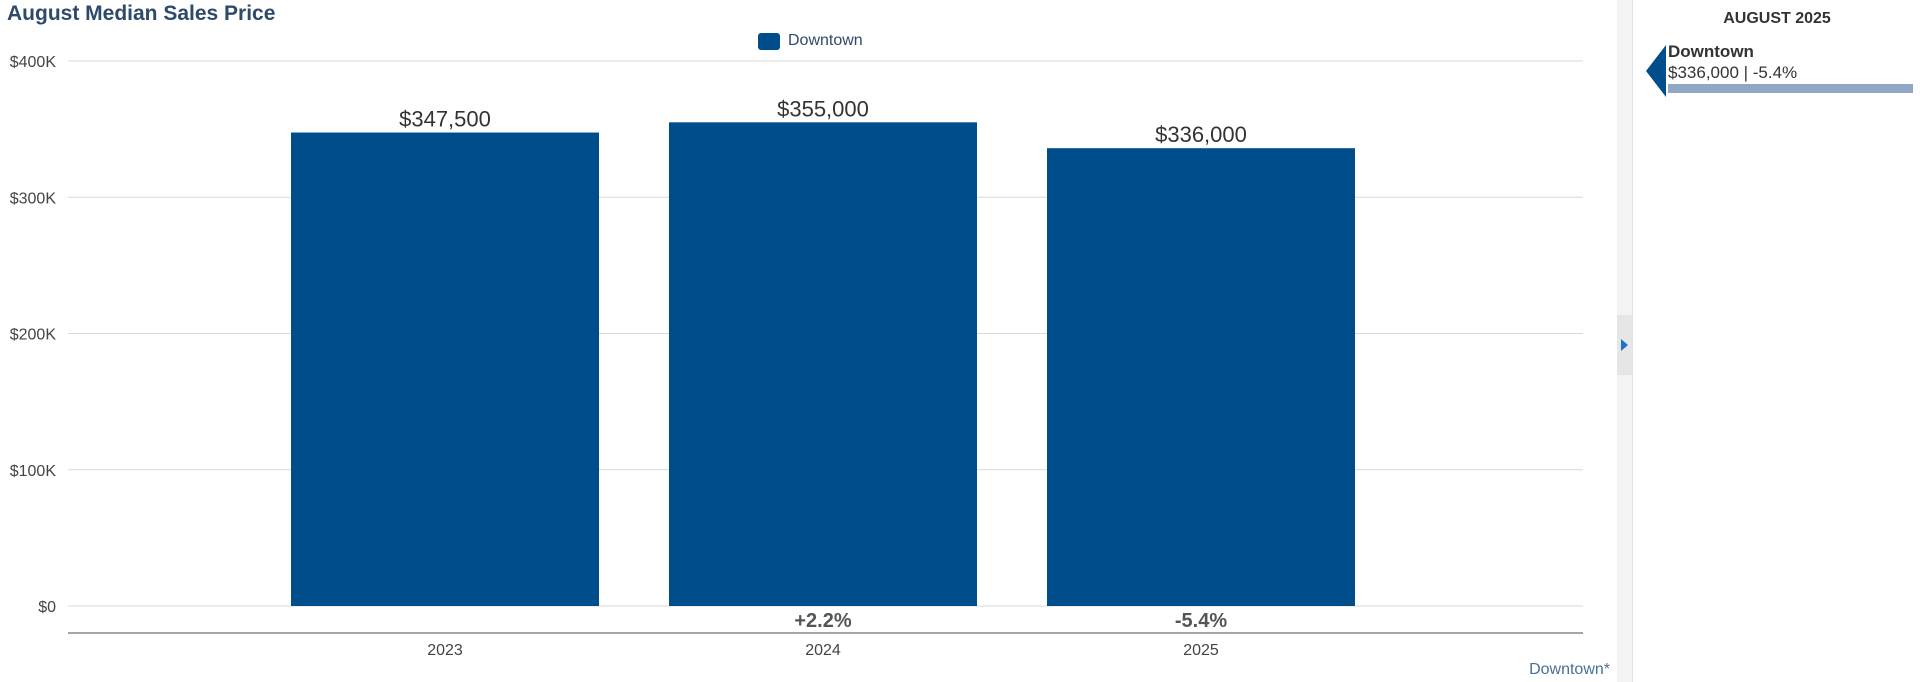  I want to click on bar-2024, so click(823, 364).